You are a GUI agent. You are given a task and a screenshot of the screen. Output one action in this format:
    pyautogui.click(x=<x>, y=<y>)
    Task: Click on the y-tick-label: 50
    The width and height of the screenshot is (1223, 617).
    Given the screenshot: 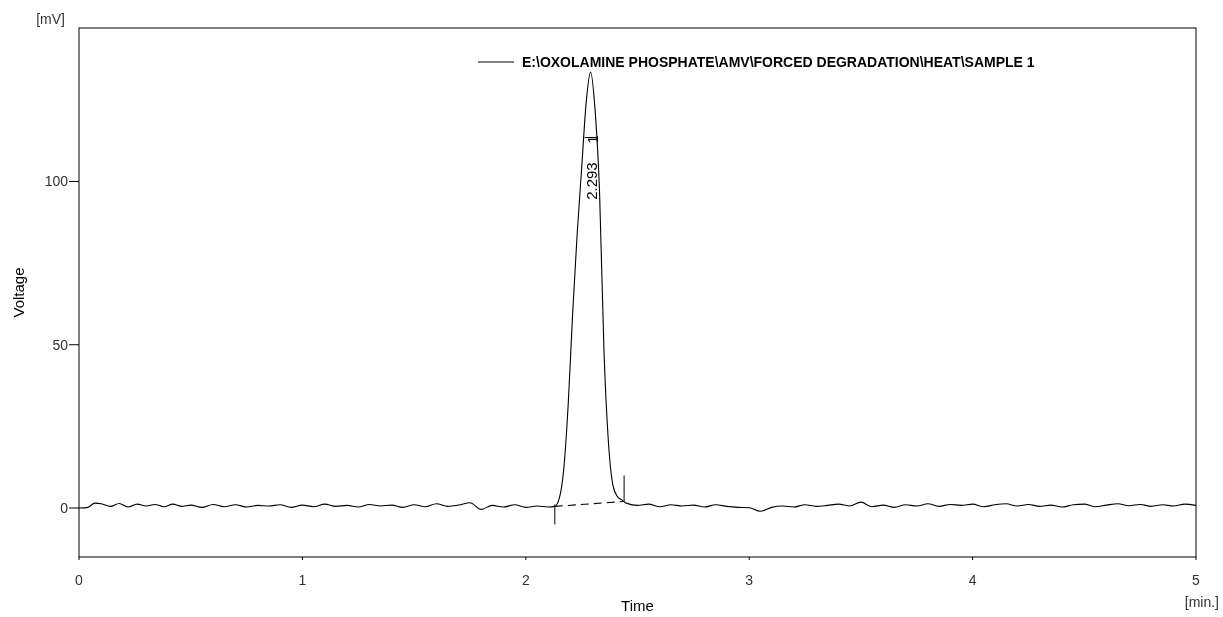 What is the action you would take?
    pyautogui.click(x=60, y=344)
    